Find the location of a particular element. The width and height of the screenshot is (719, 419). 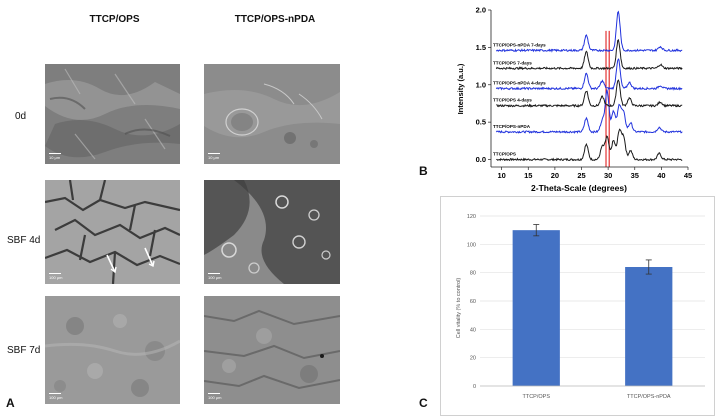

panel-letter-c: C is located at coordinates (423, 403).